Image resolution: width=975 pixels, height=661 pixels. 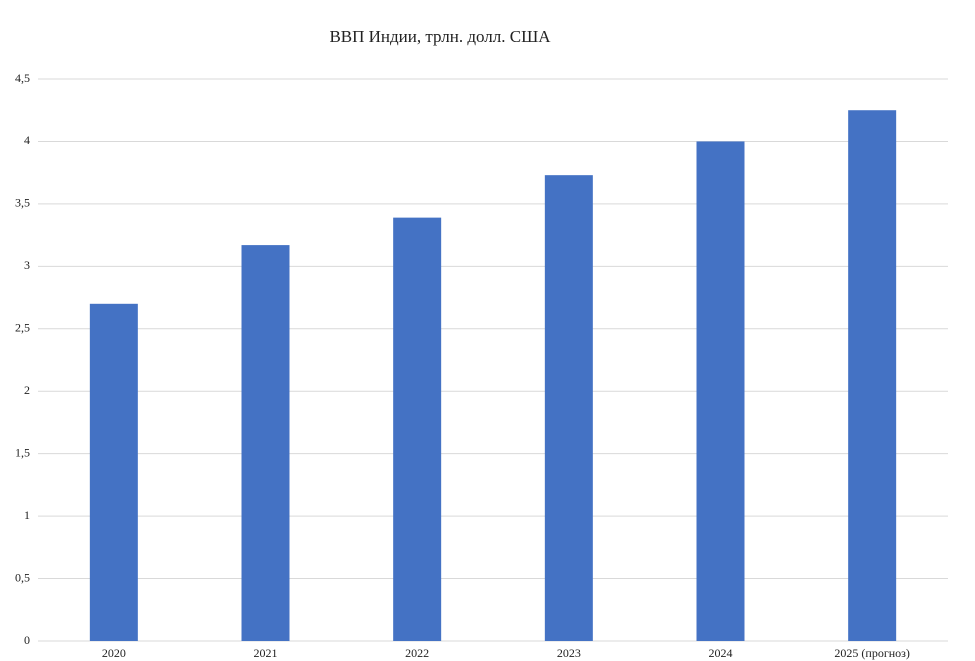 I want to click on y-tick-label: 1,5, so click(x=22, y=452).